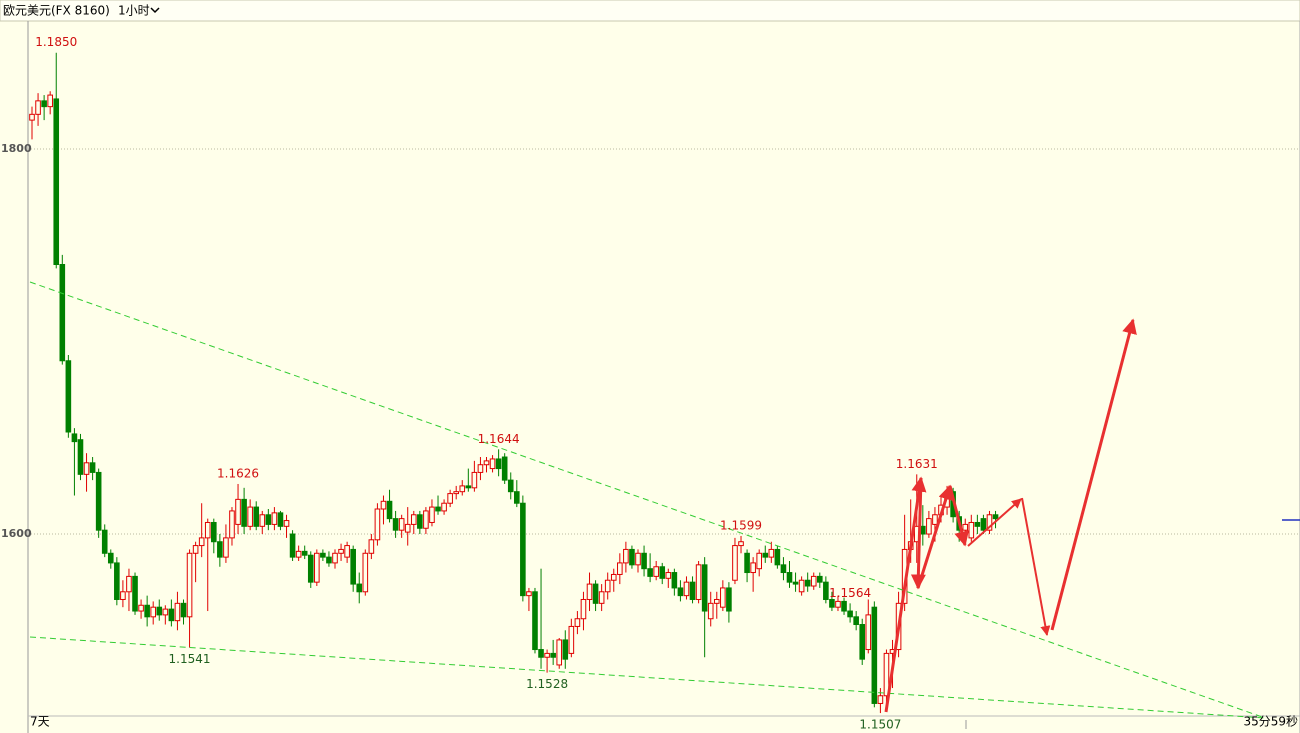 The width and height of the screenshot is (1300, 733). Describe the element at coordinates (499, 439) in the screenshot. I see `extreme-label: 1.1644` at that location.